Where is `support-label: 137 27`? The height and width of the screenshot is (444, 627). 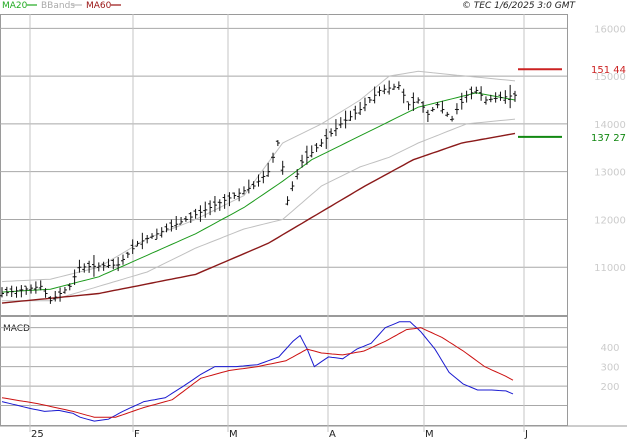 support-label: 137 27 is located at coordinates (608, 138).